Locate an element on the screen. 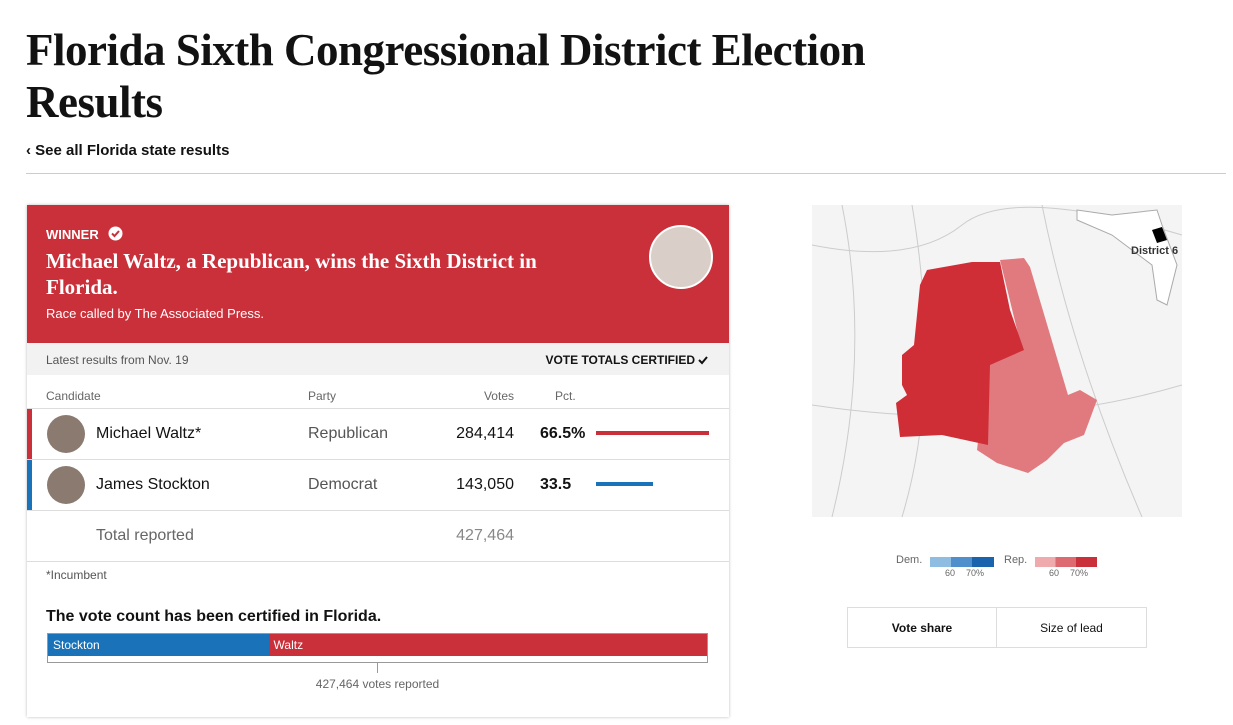 The height and width of the screenshot is (725, 1233). candidate: Michael Waltz* is located at coordinates (149, 433).